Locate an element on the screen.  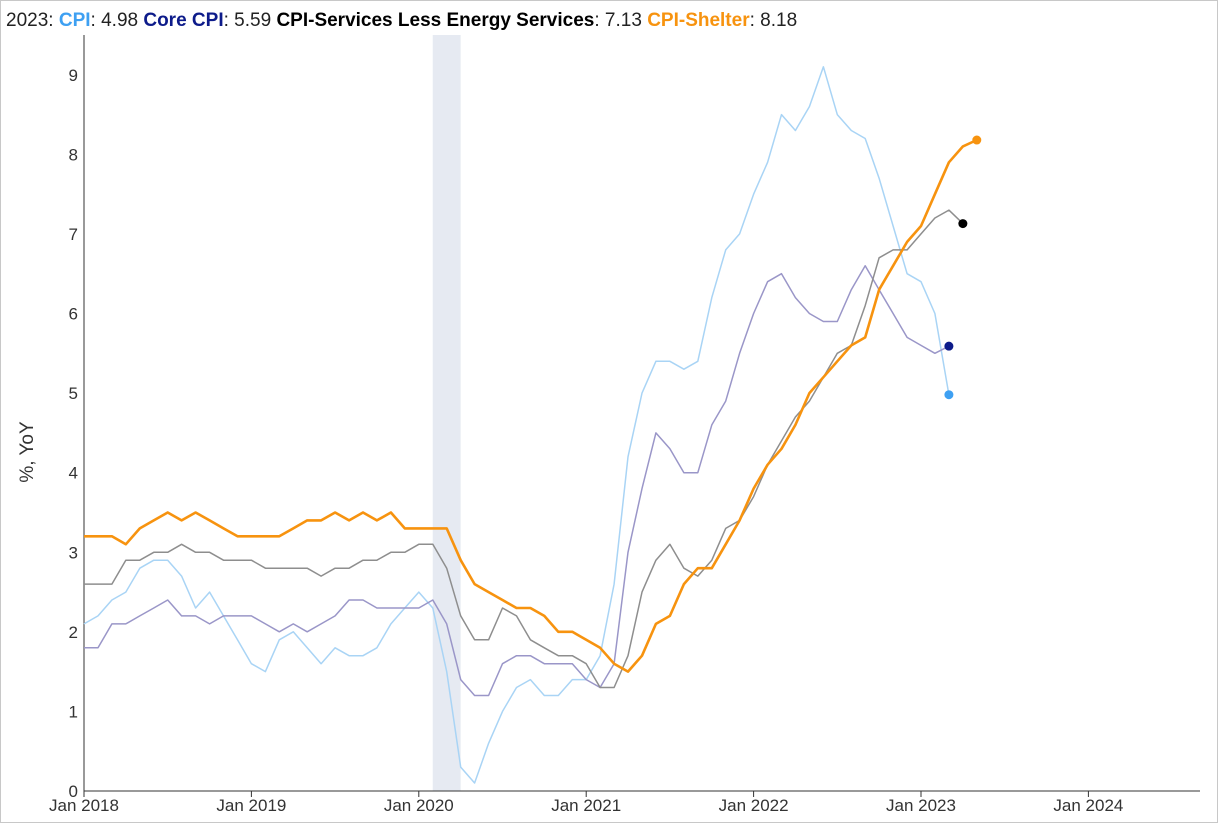
legend-item-core-cpi: Core CPI: 5.59 is located at coordinates (207, 20).